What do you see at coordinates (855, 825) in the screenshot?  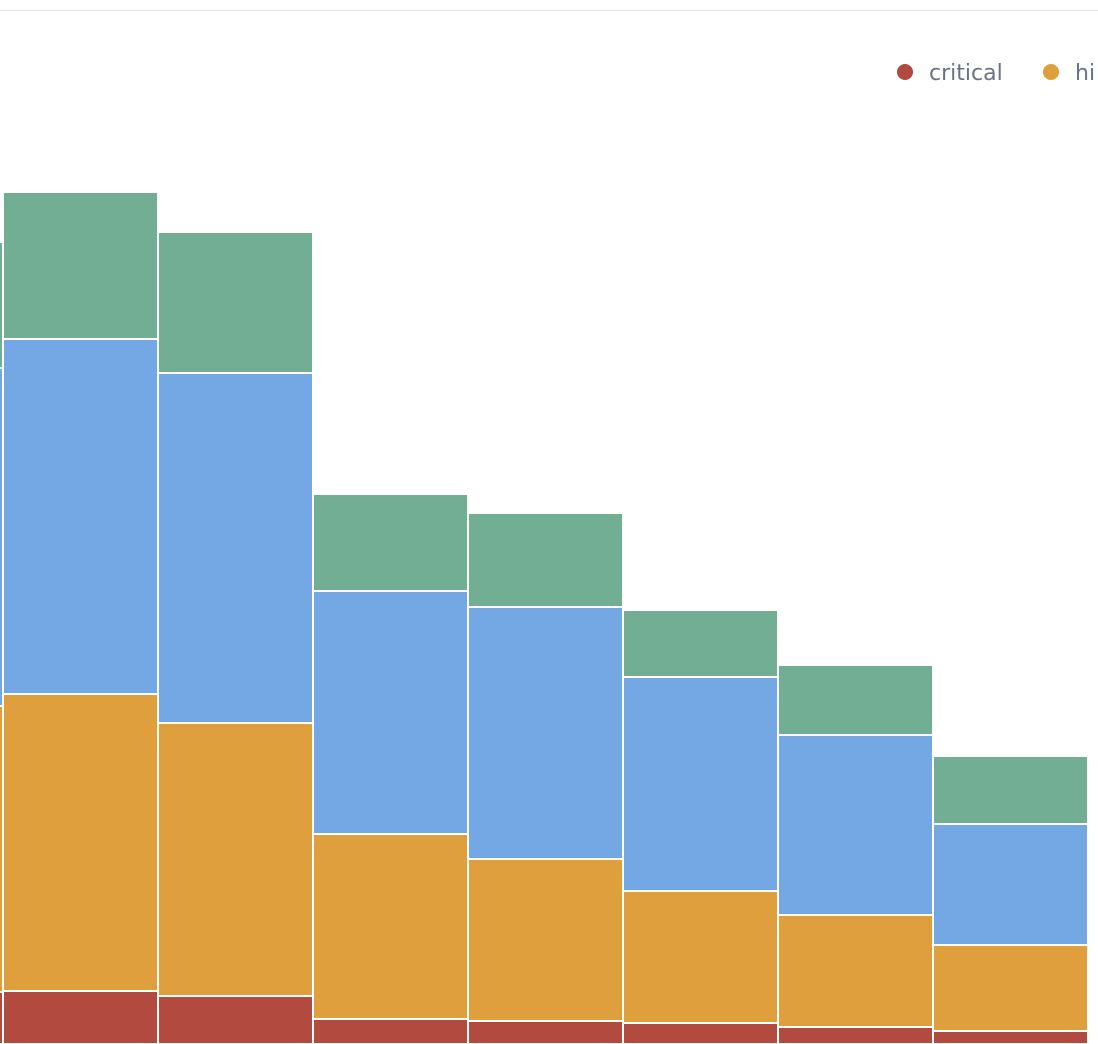 I see `bar-6-series-3-segment` at bounding box center [855, 825].